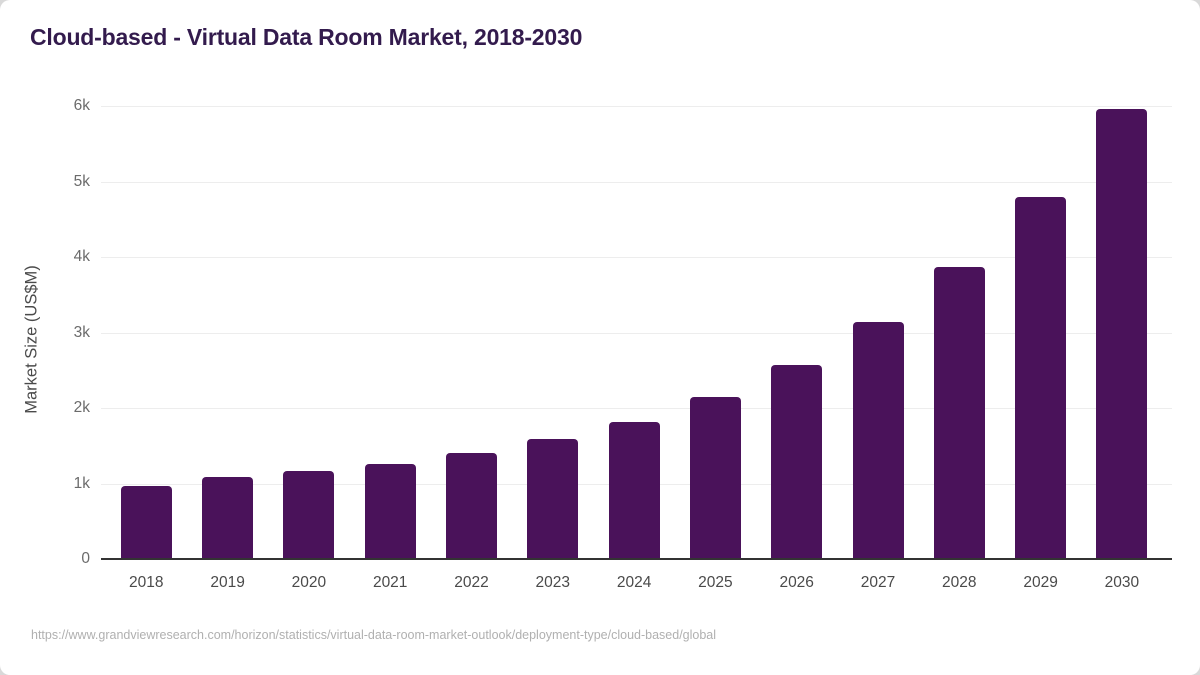 This screenshot has height=675, width=1200. Describe the element at coordinates (471, 582) in the screenshot. I see `x-axis-tick-label: 2022` at that location.